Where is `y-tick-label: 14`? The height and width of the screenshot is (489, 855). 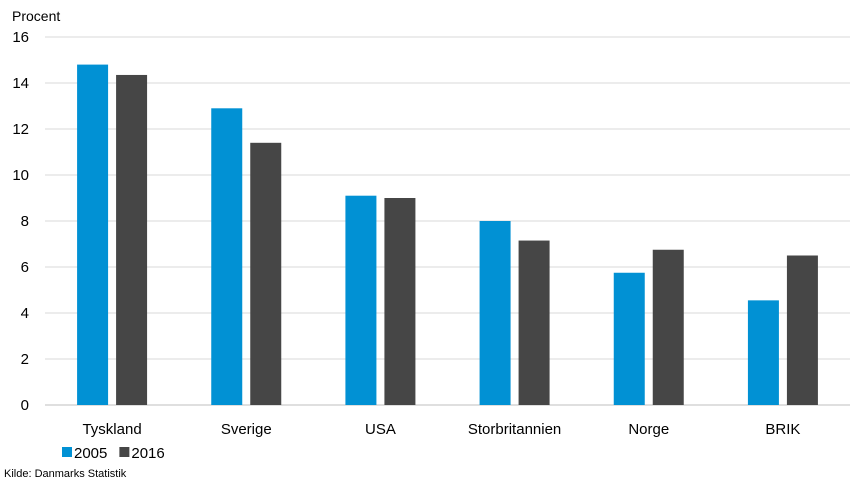
y-tick-label: 14 is located at coordinates (20, 83).